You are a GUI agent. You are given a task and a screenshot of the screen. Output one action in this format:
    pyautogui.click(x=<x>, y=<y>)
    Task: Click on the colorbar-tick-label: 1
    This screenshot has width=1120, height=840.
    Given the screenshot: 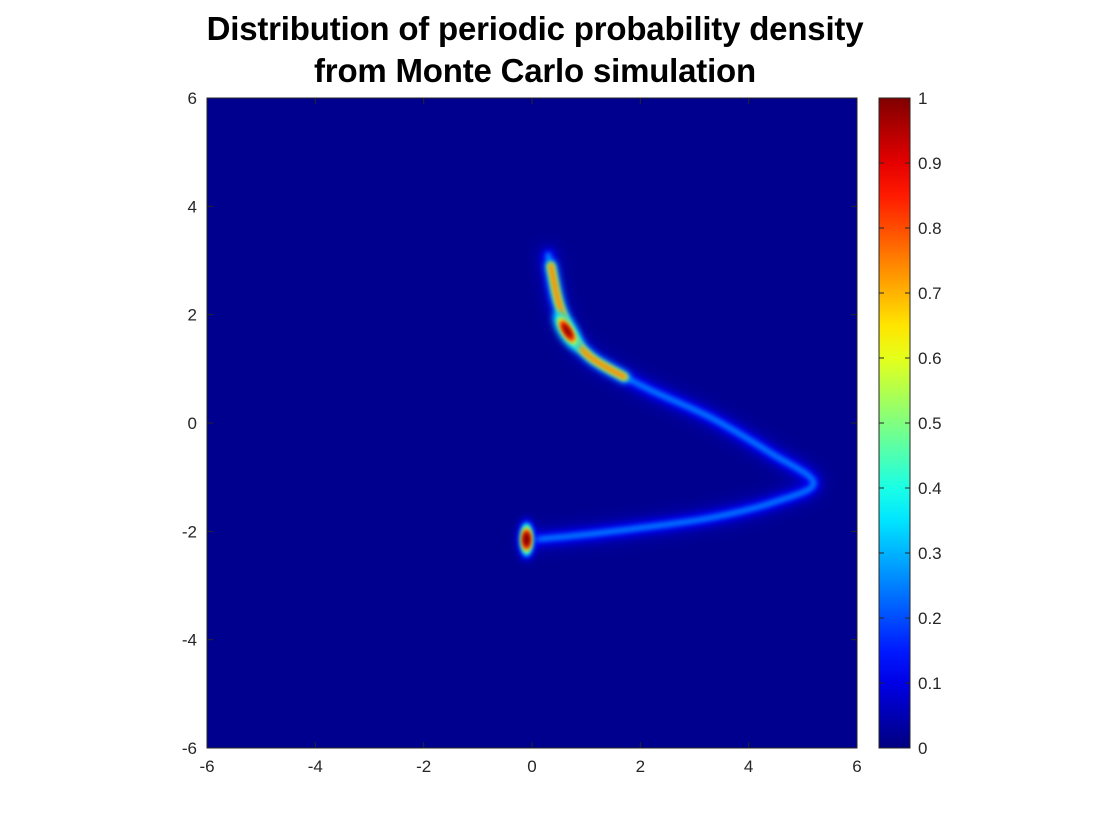 What is the action you would take?
    pyautogui.click(x=922, y=98)
    